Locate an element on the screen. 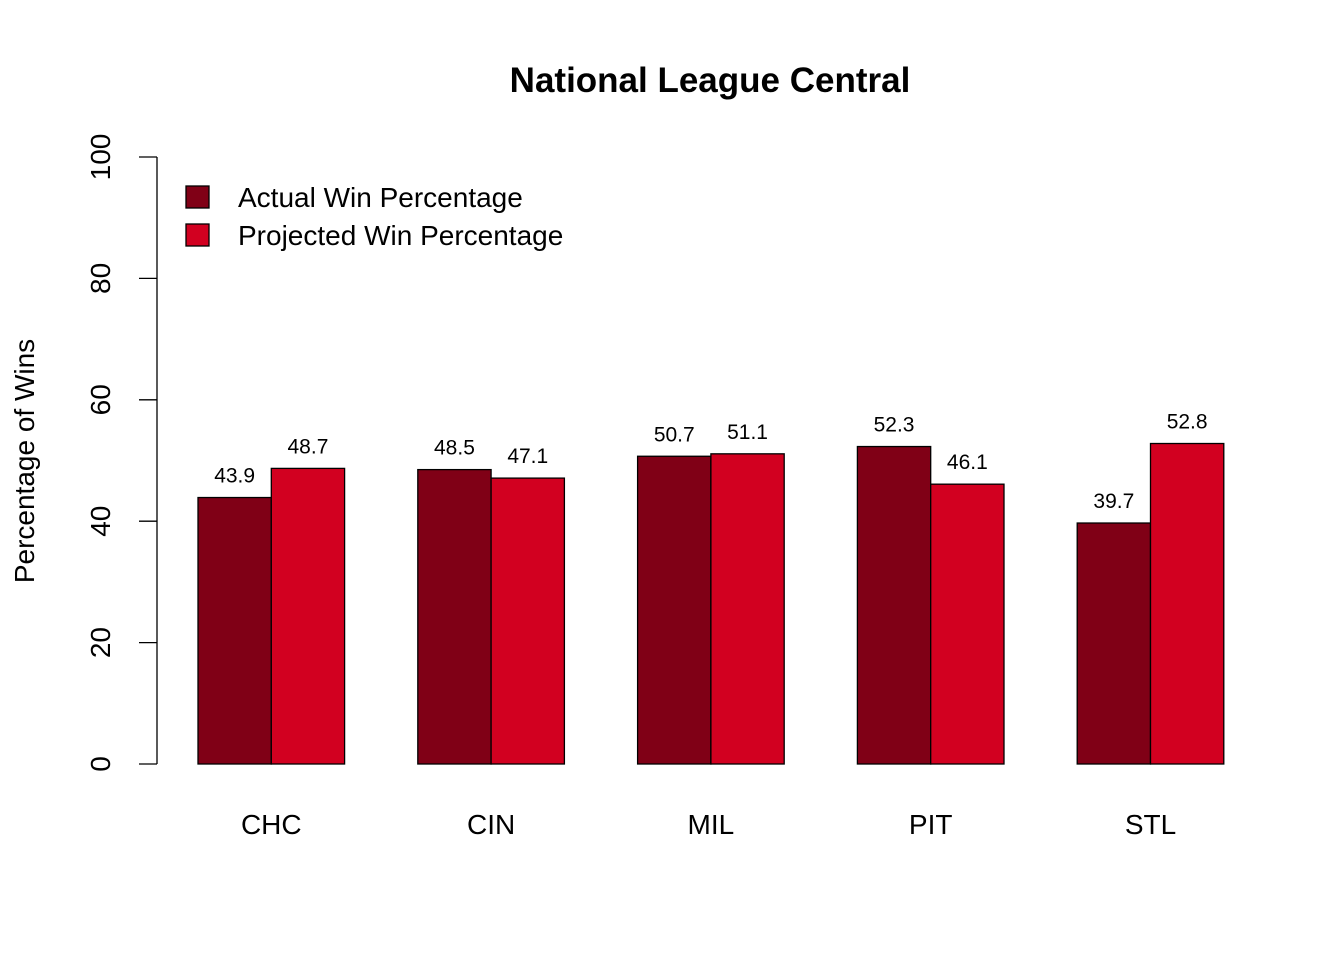 The width and height of the screenshot is (1344, 960). x-tick-label: STL is located at coordinates (1150, 824).